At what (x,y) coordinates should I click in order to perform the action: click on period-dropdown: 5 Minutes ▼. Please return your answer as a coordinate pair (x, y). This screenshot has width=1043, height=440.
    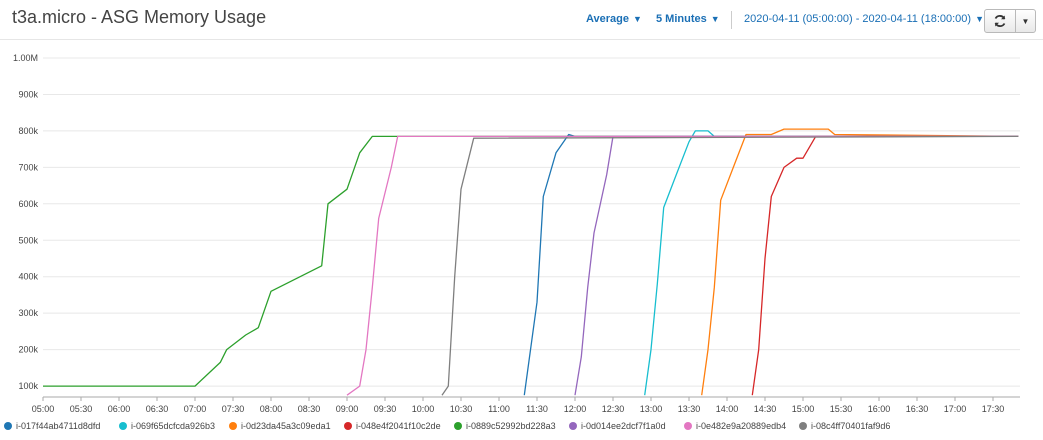
    Looking at the image, I should click on (688, 19).